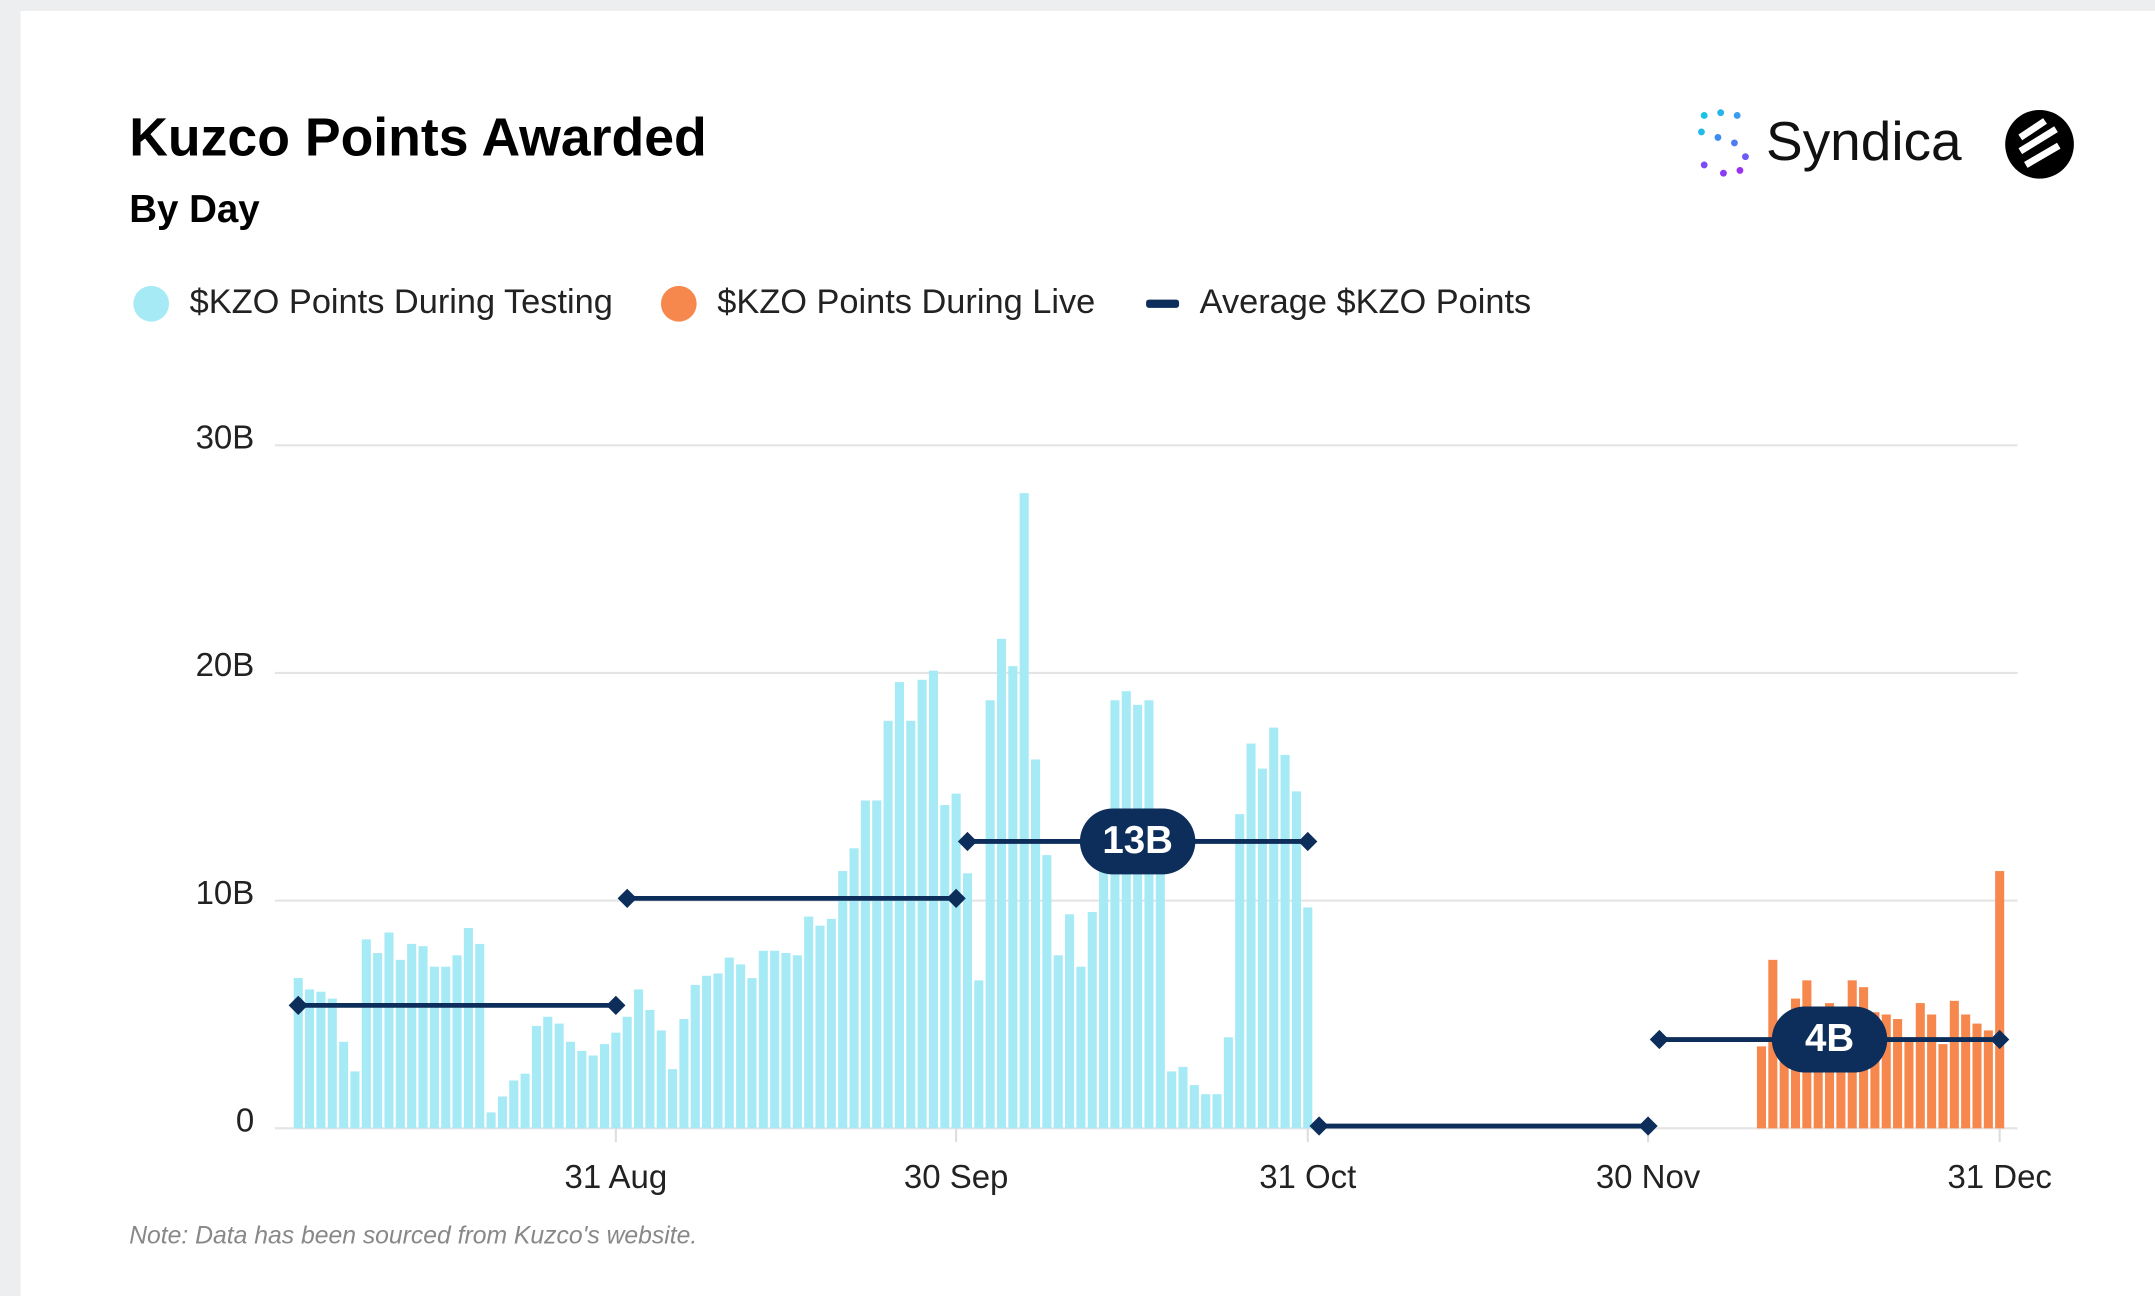  I want to click on y-tick-label: 10B, so click(225, 892).